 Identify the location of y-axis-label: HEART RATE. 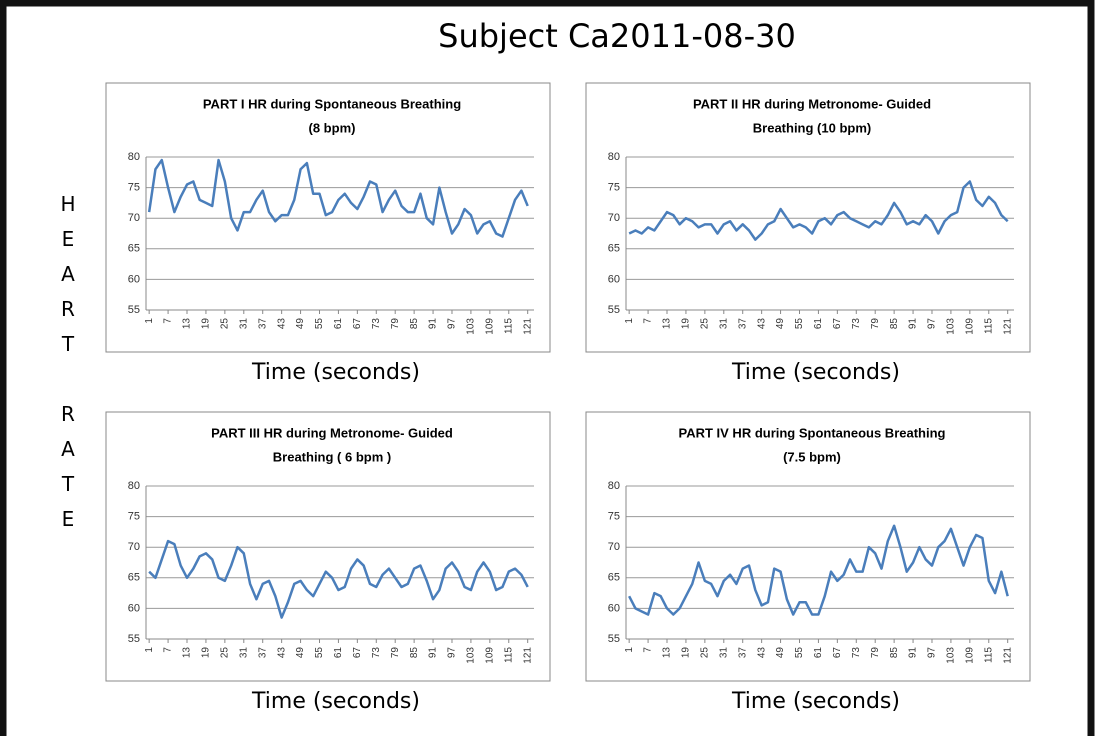
(68, 367).